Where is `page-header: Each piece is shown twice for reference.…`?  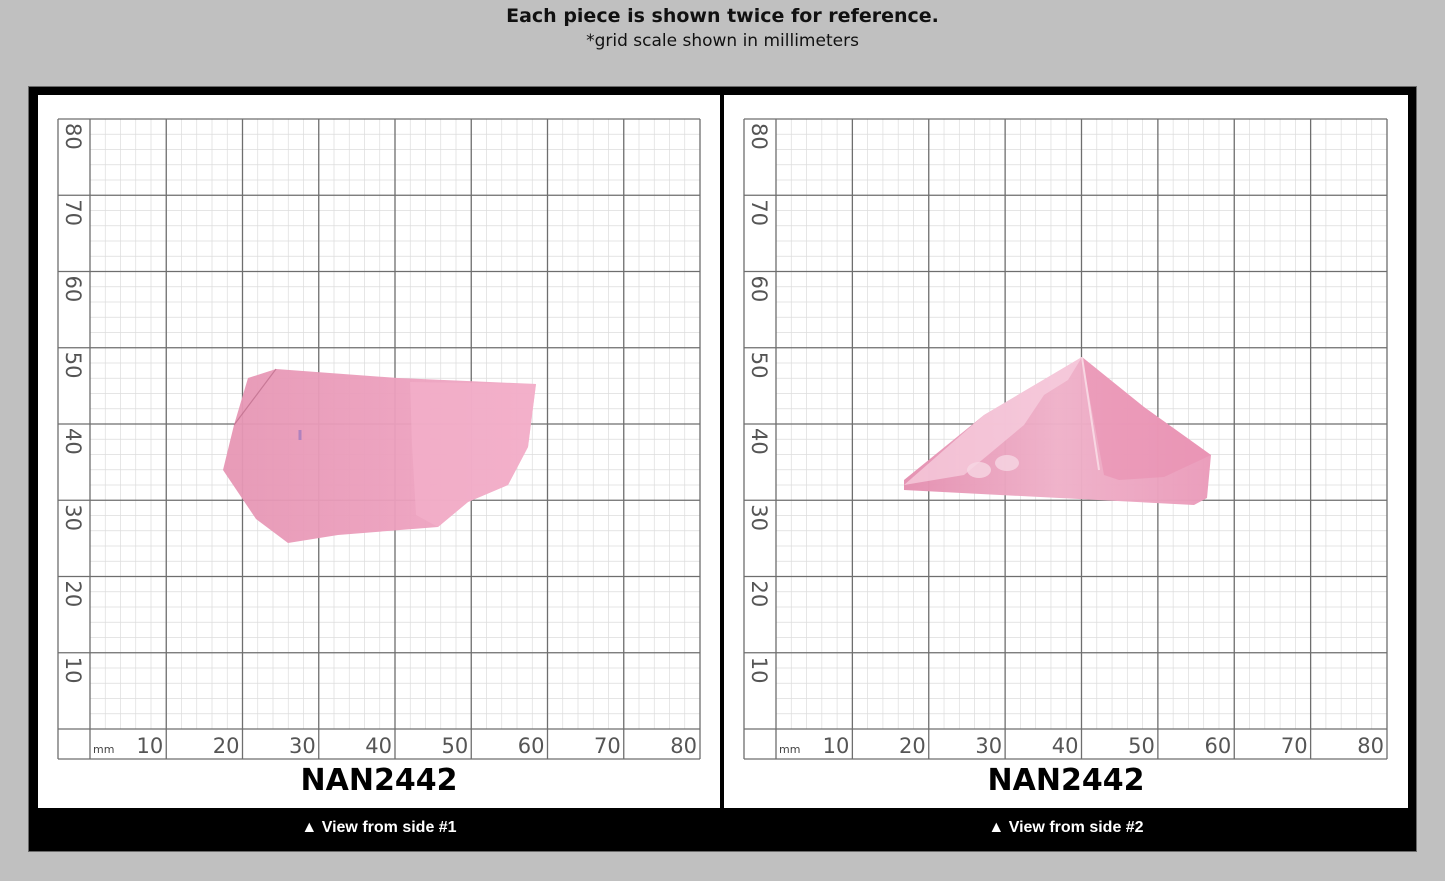 page-header: Each piece is shown twice for reference.… is located at coordinates (722, 43).